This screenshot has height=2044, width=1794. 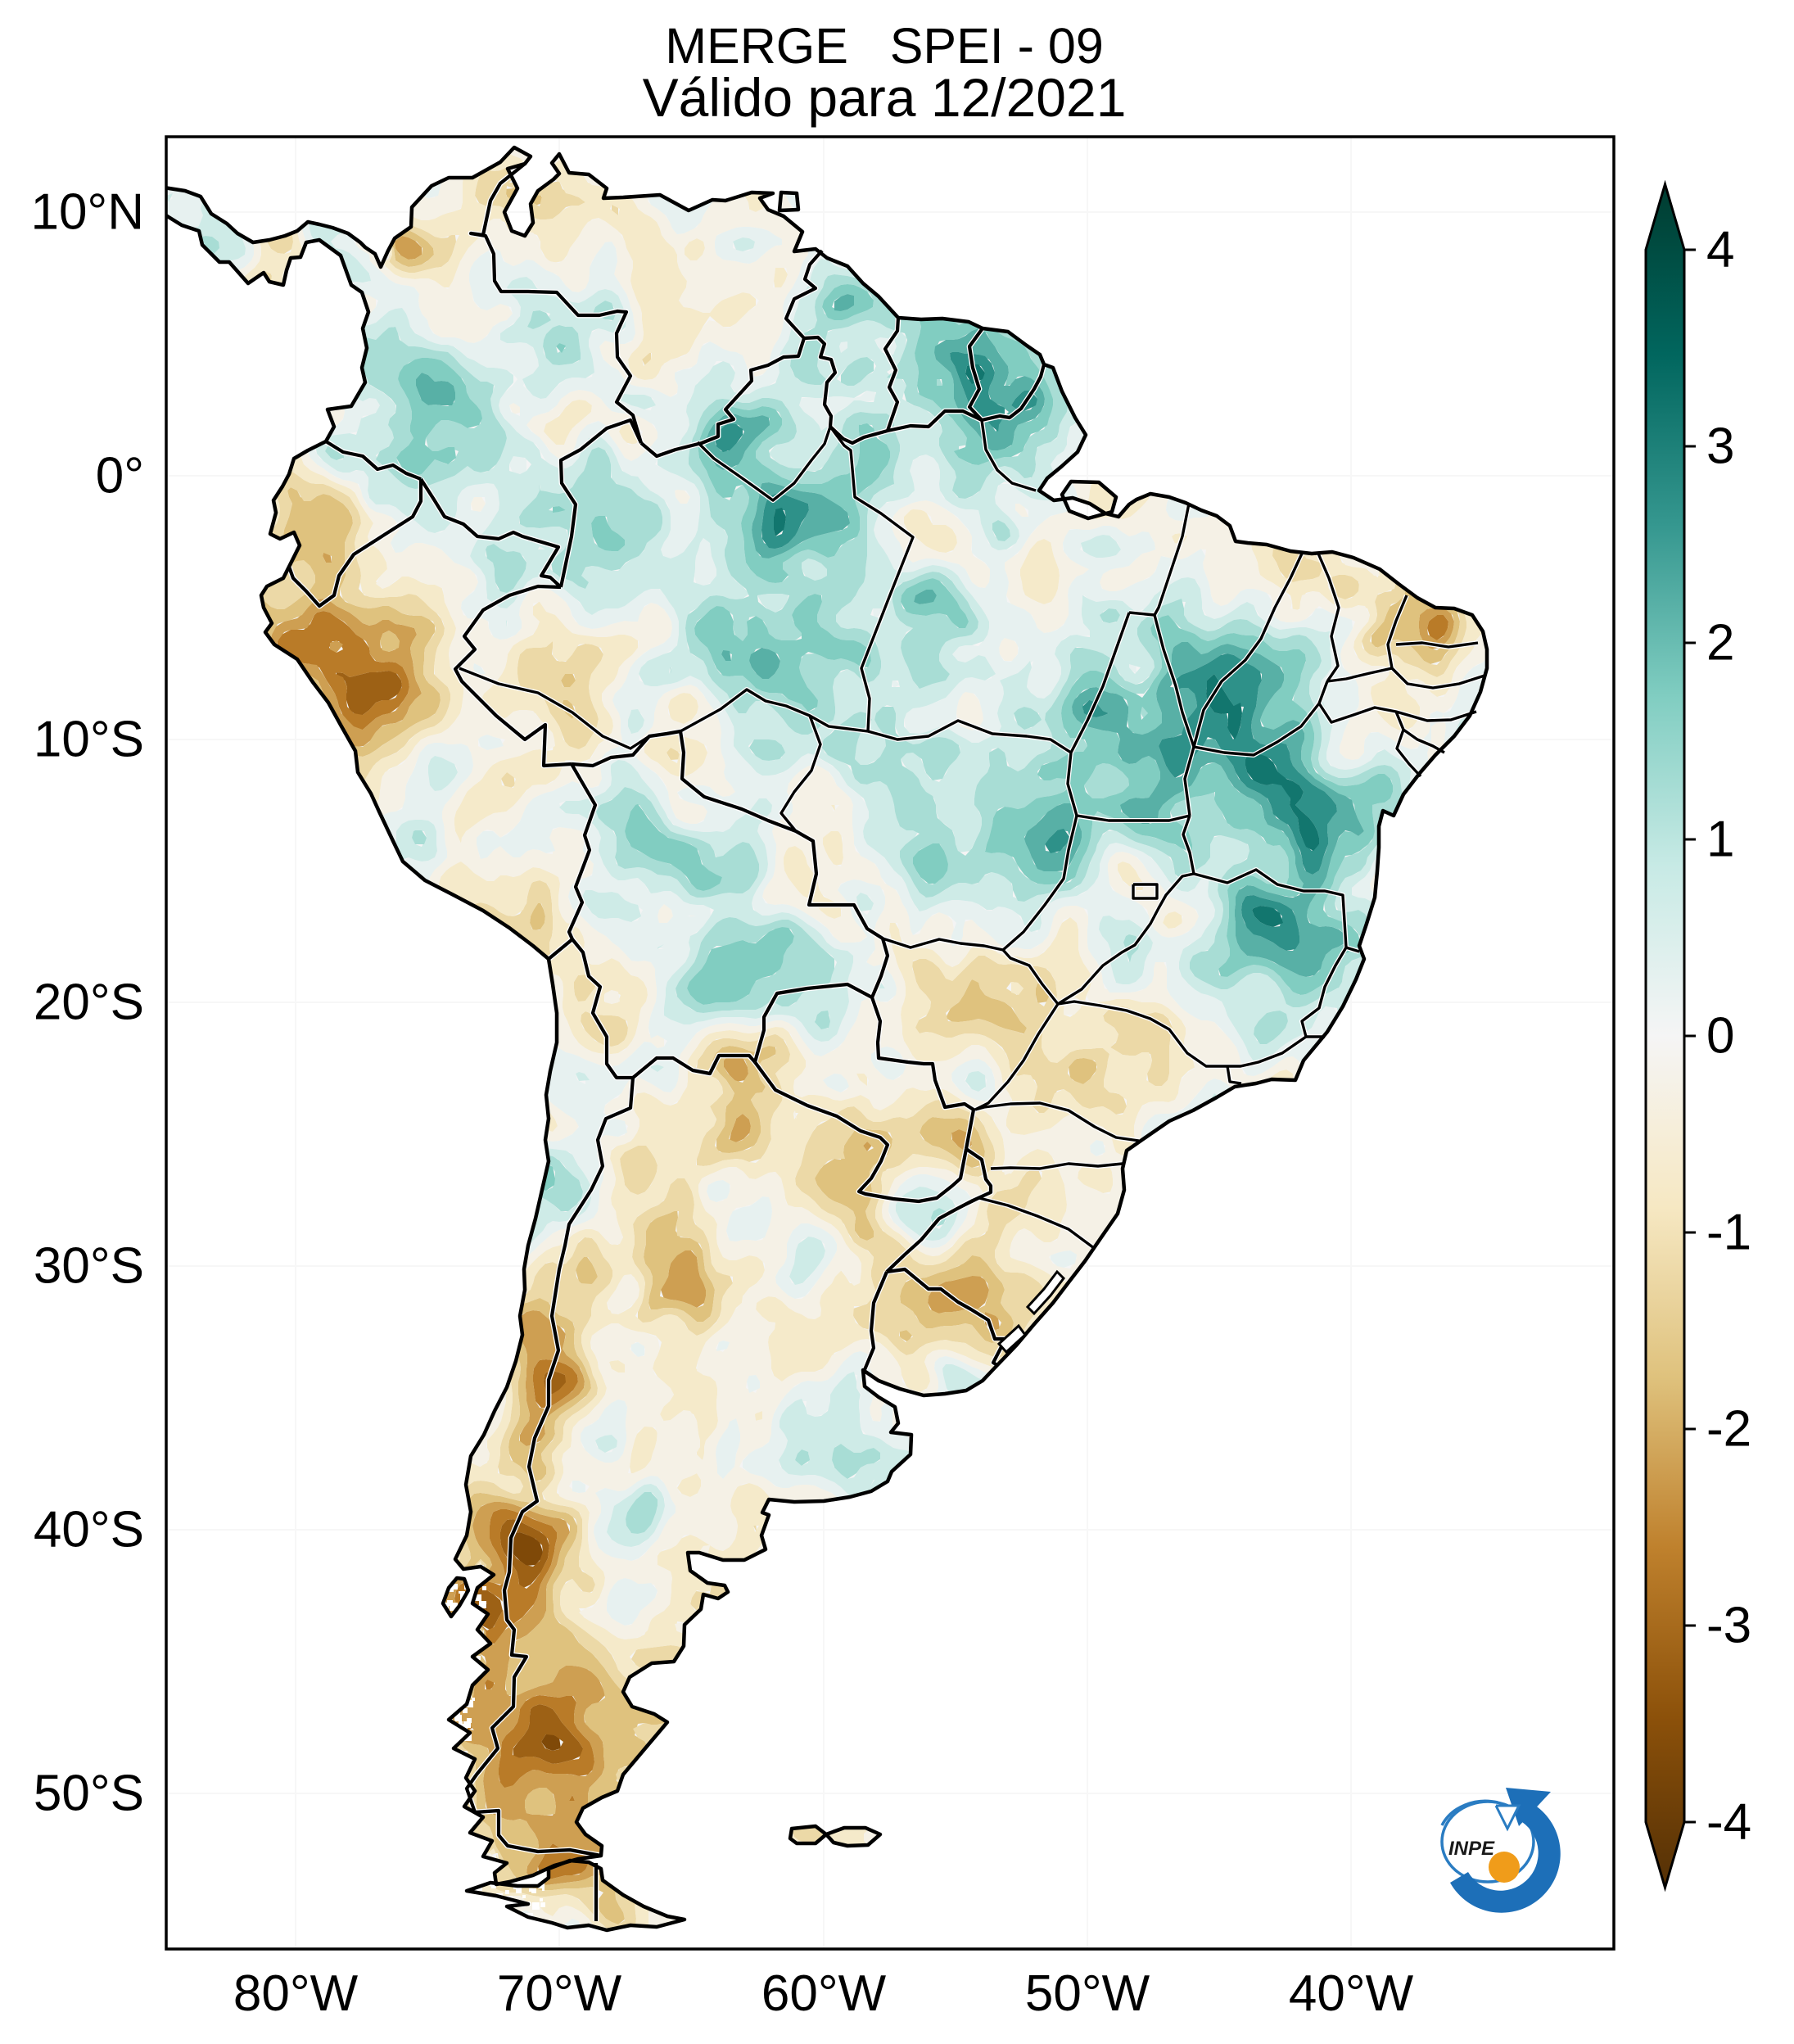 I want to click on svg-text: INPE, so click(x=1471, y=1849).